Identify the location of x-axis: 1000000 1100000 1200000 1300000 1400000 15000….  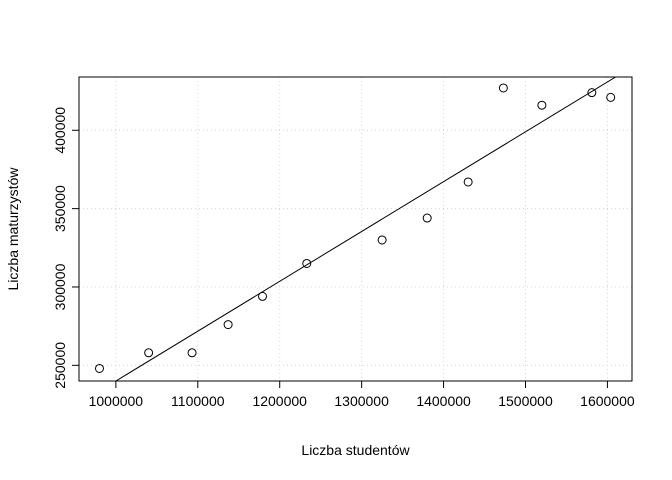
(362, 395).